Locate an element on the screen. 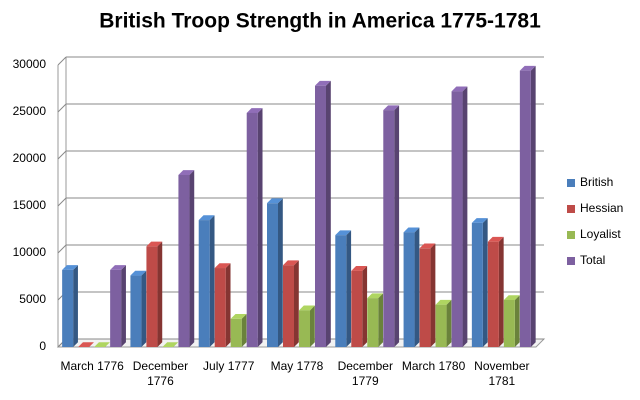 The image size is (640, 400). y-tick-label: 20000 is located at coordinates (30, 158).